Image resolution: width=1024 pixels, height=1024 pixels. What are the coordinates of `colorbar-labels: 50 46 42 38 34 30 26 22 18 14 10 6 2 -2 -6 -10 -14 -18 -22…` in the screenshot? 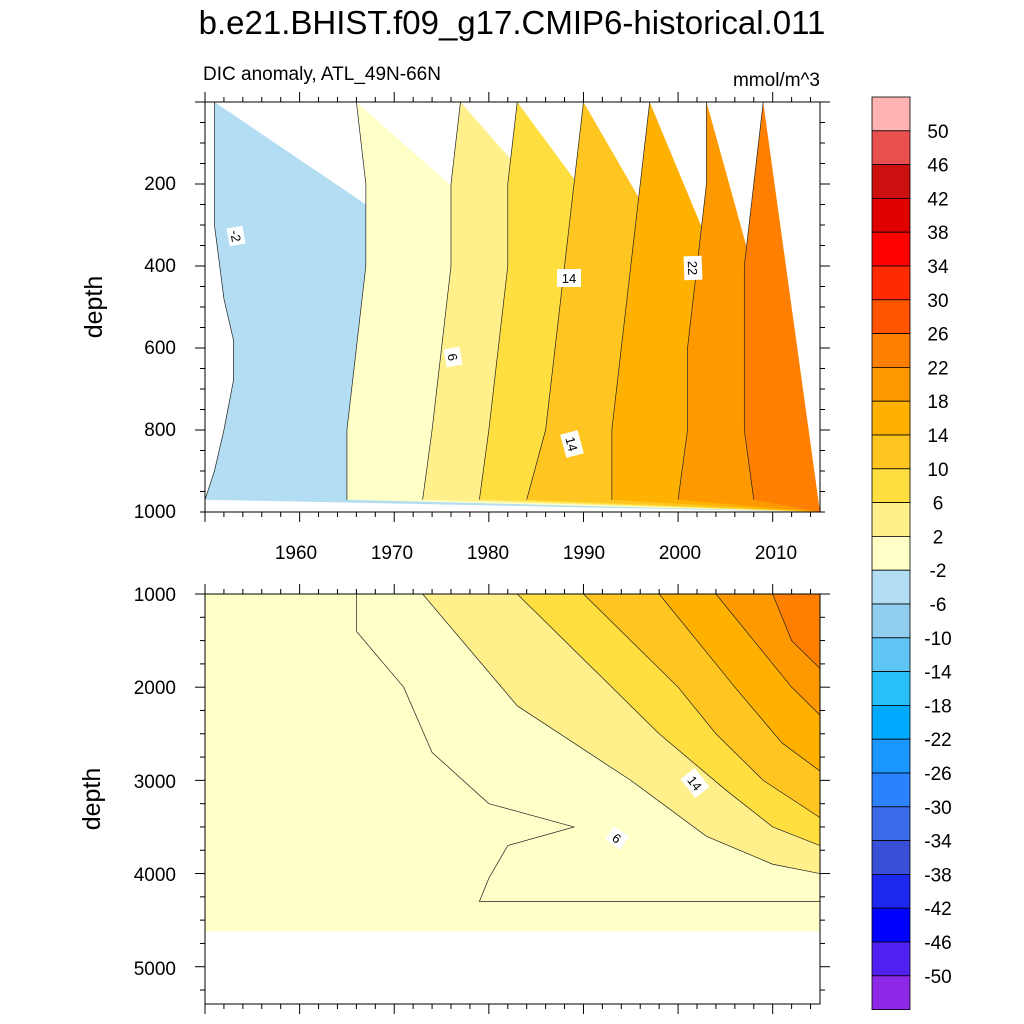 It's located at (938, 555).